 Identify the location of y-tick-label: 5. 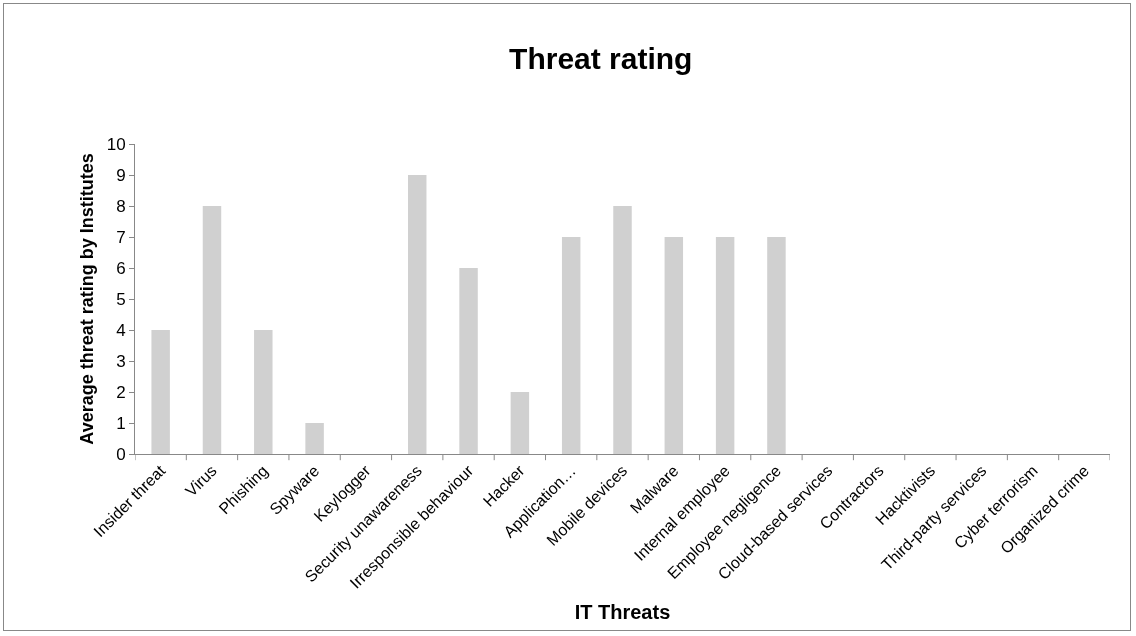
(121, 299).